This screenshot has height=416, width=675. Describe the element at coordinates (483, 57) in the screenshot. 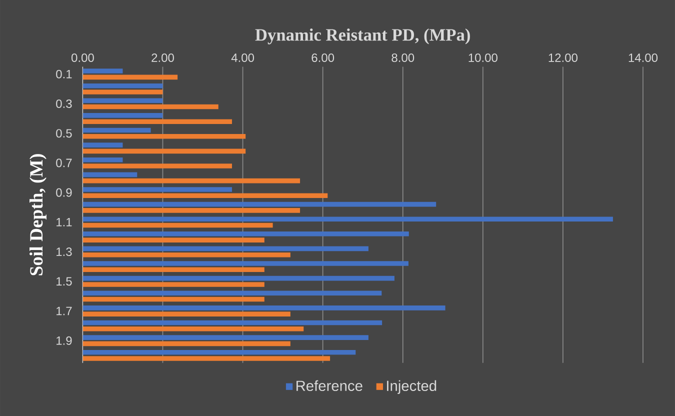

I see `x-tick-label: 10.00` at that location.